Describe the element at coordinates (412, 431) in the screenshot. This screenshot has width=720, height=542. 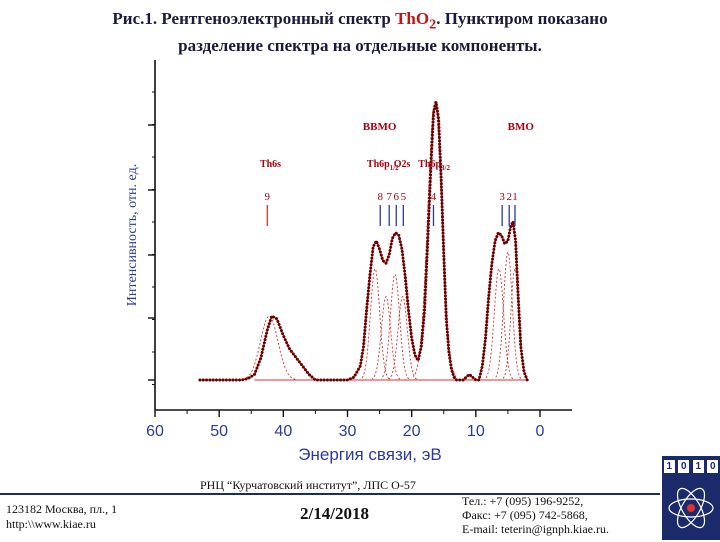
I see `x-tick-label: 20` at that location.